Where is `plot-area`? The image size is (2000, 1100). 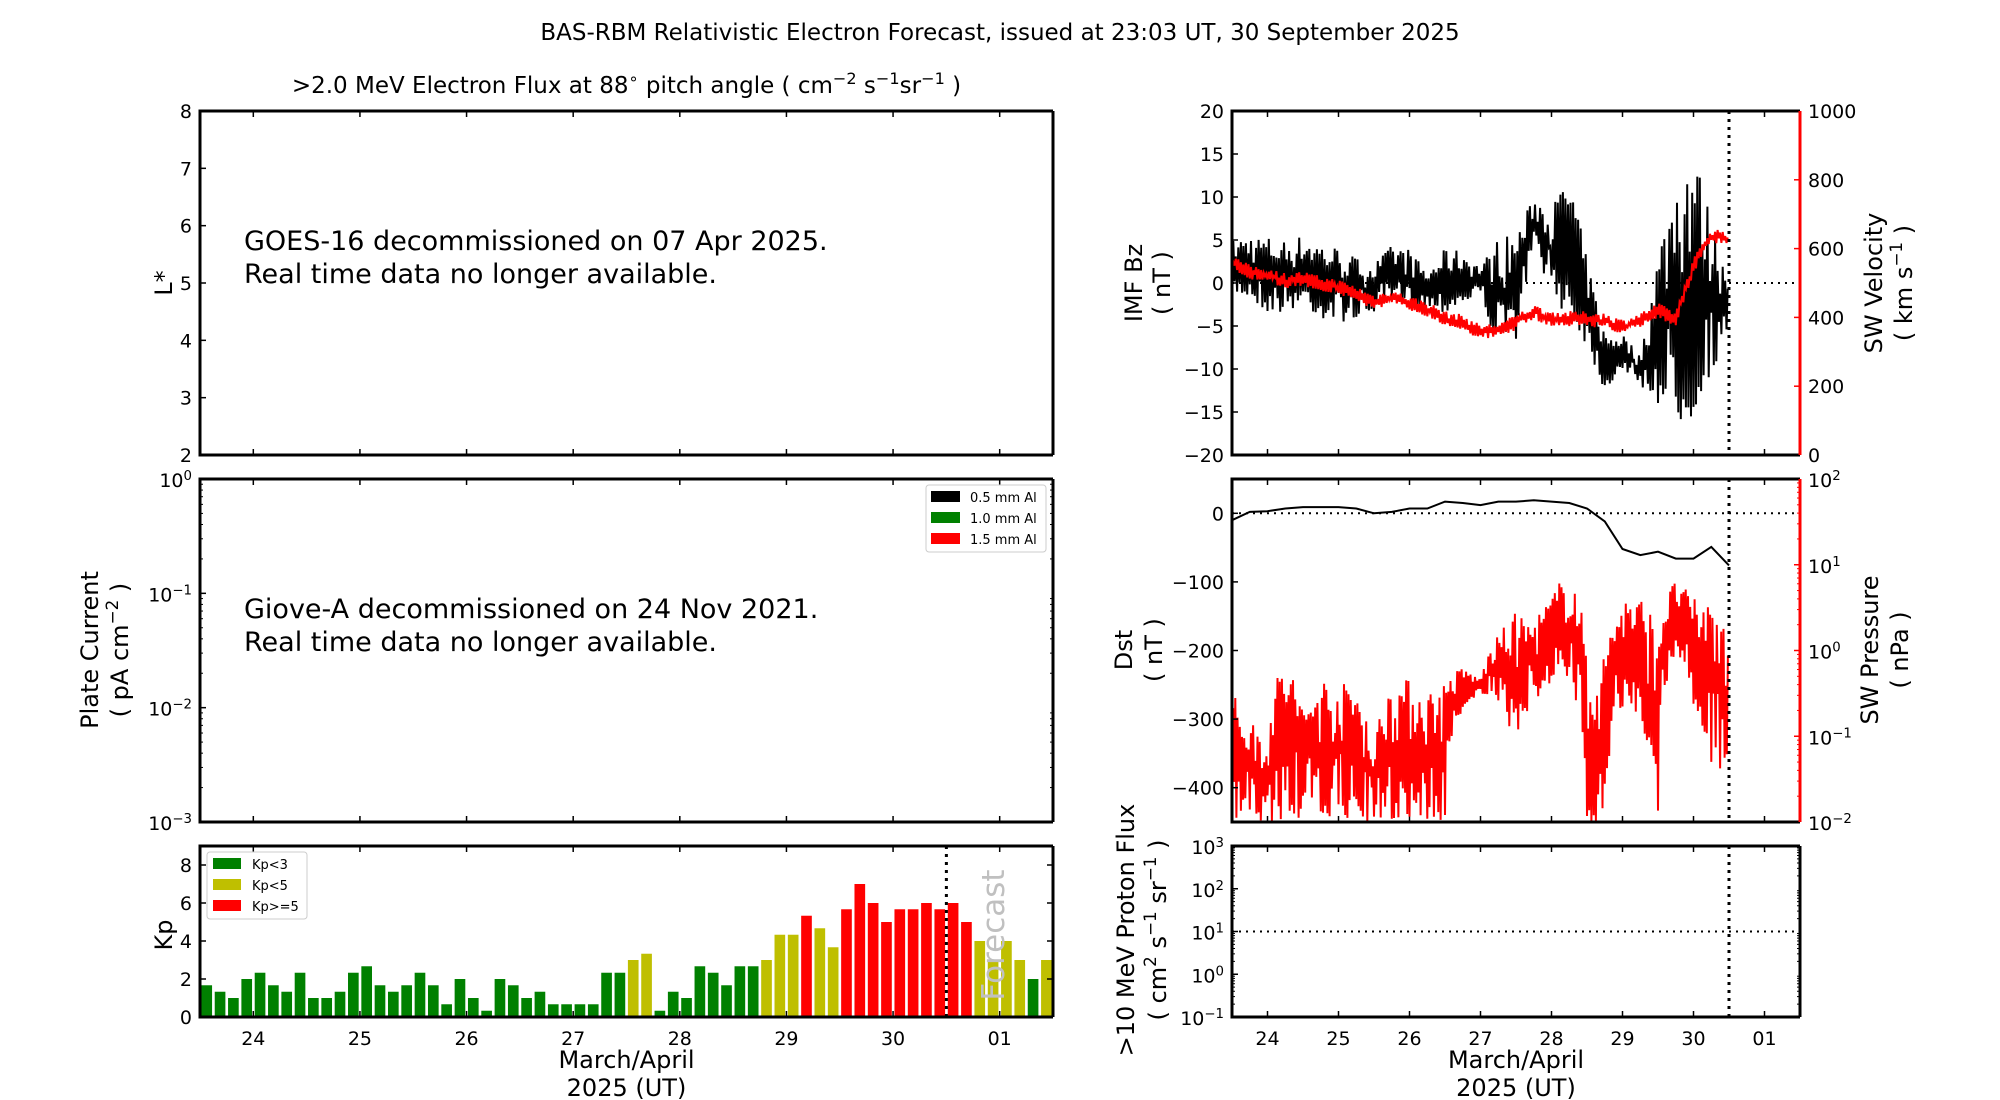
plot-area is located at coordinates (626, 283).